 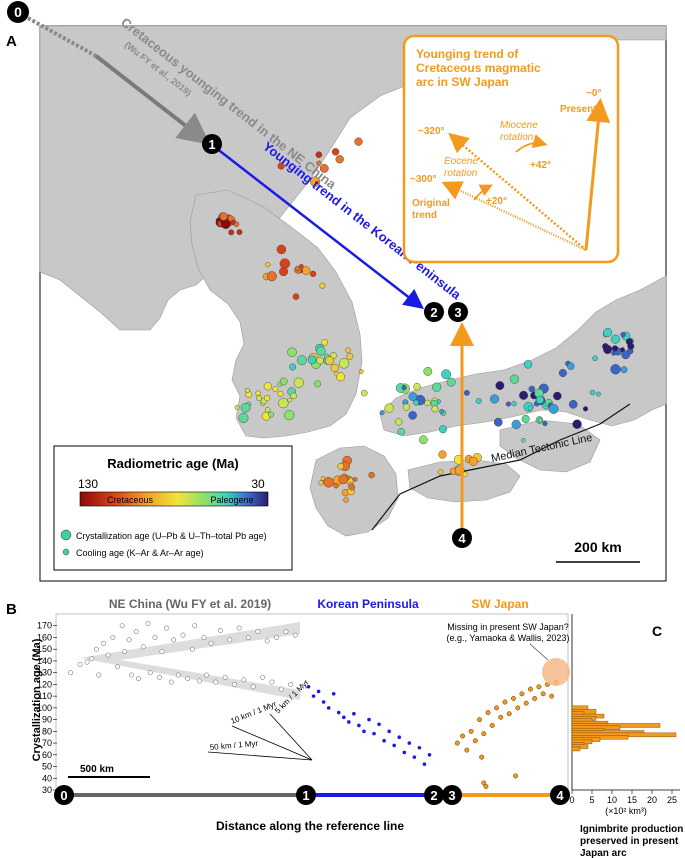 I want to click on panel-b-ref-points: 0 1 2 3 4, so click(x=312, y=795).